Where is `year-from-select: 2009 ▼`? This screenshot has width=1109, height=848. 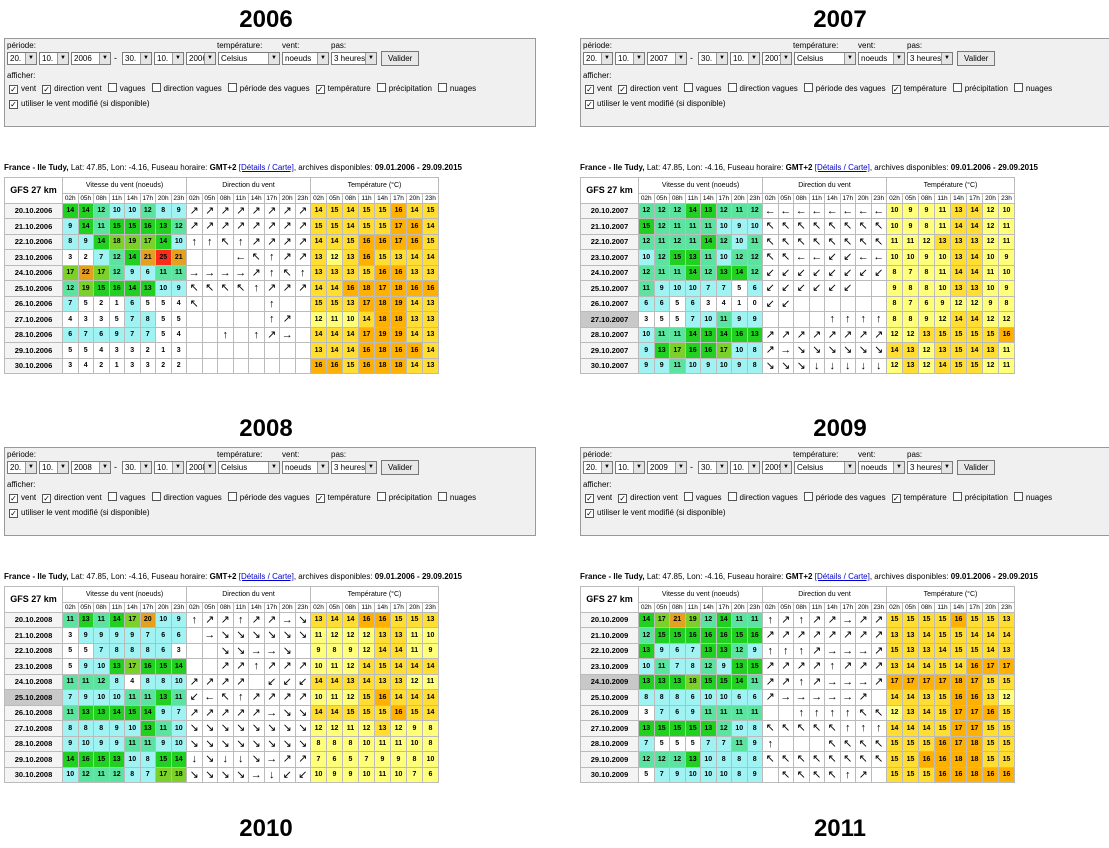 year-from-select: 2009 ▼ is located at coordinates (667, 467).